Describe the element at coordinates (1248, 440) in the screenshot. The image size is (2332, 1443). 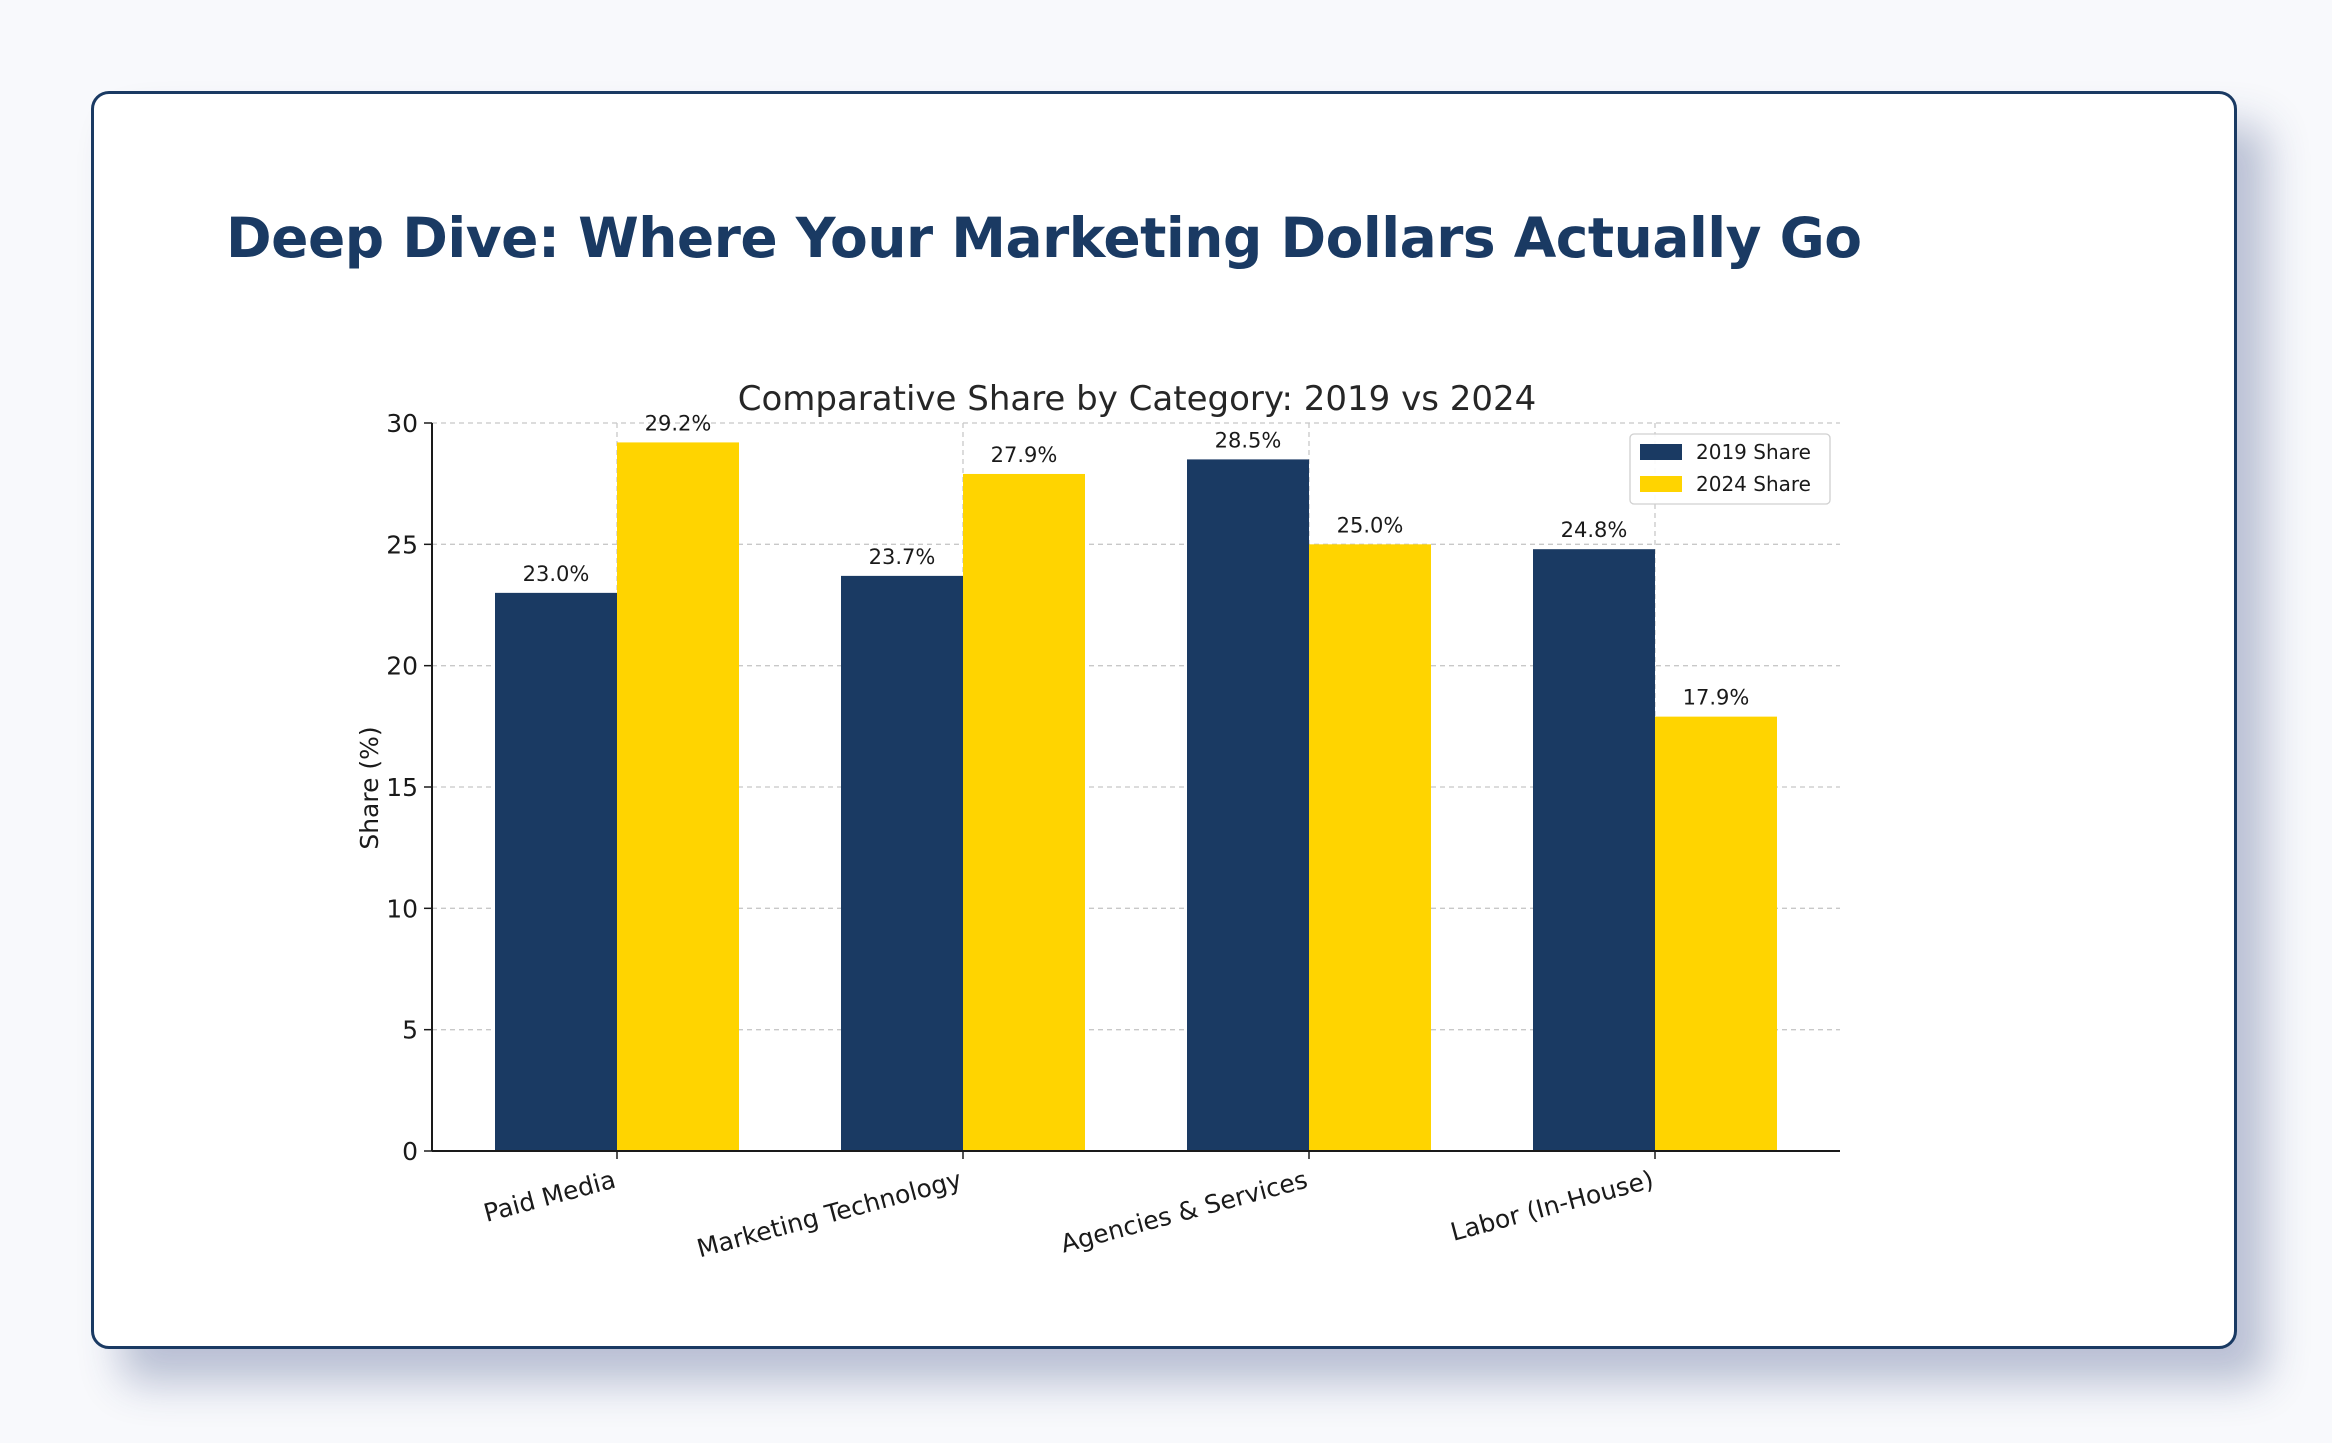
I see `bar-value-label: 28.5%` at that location.